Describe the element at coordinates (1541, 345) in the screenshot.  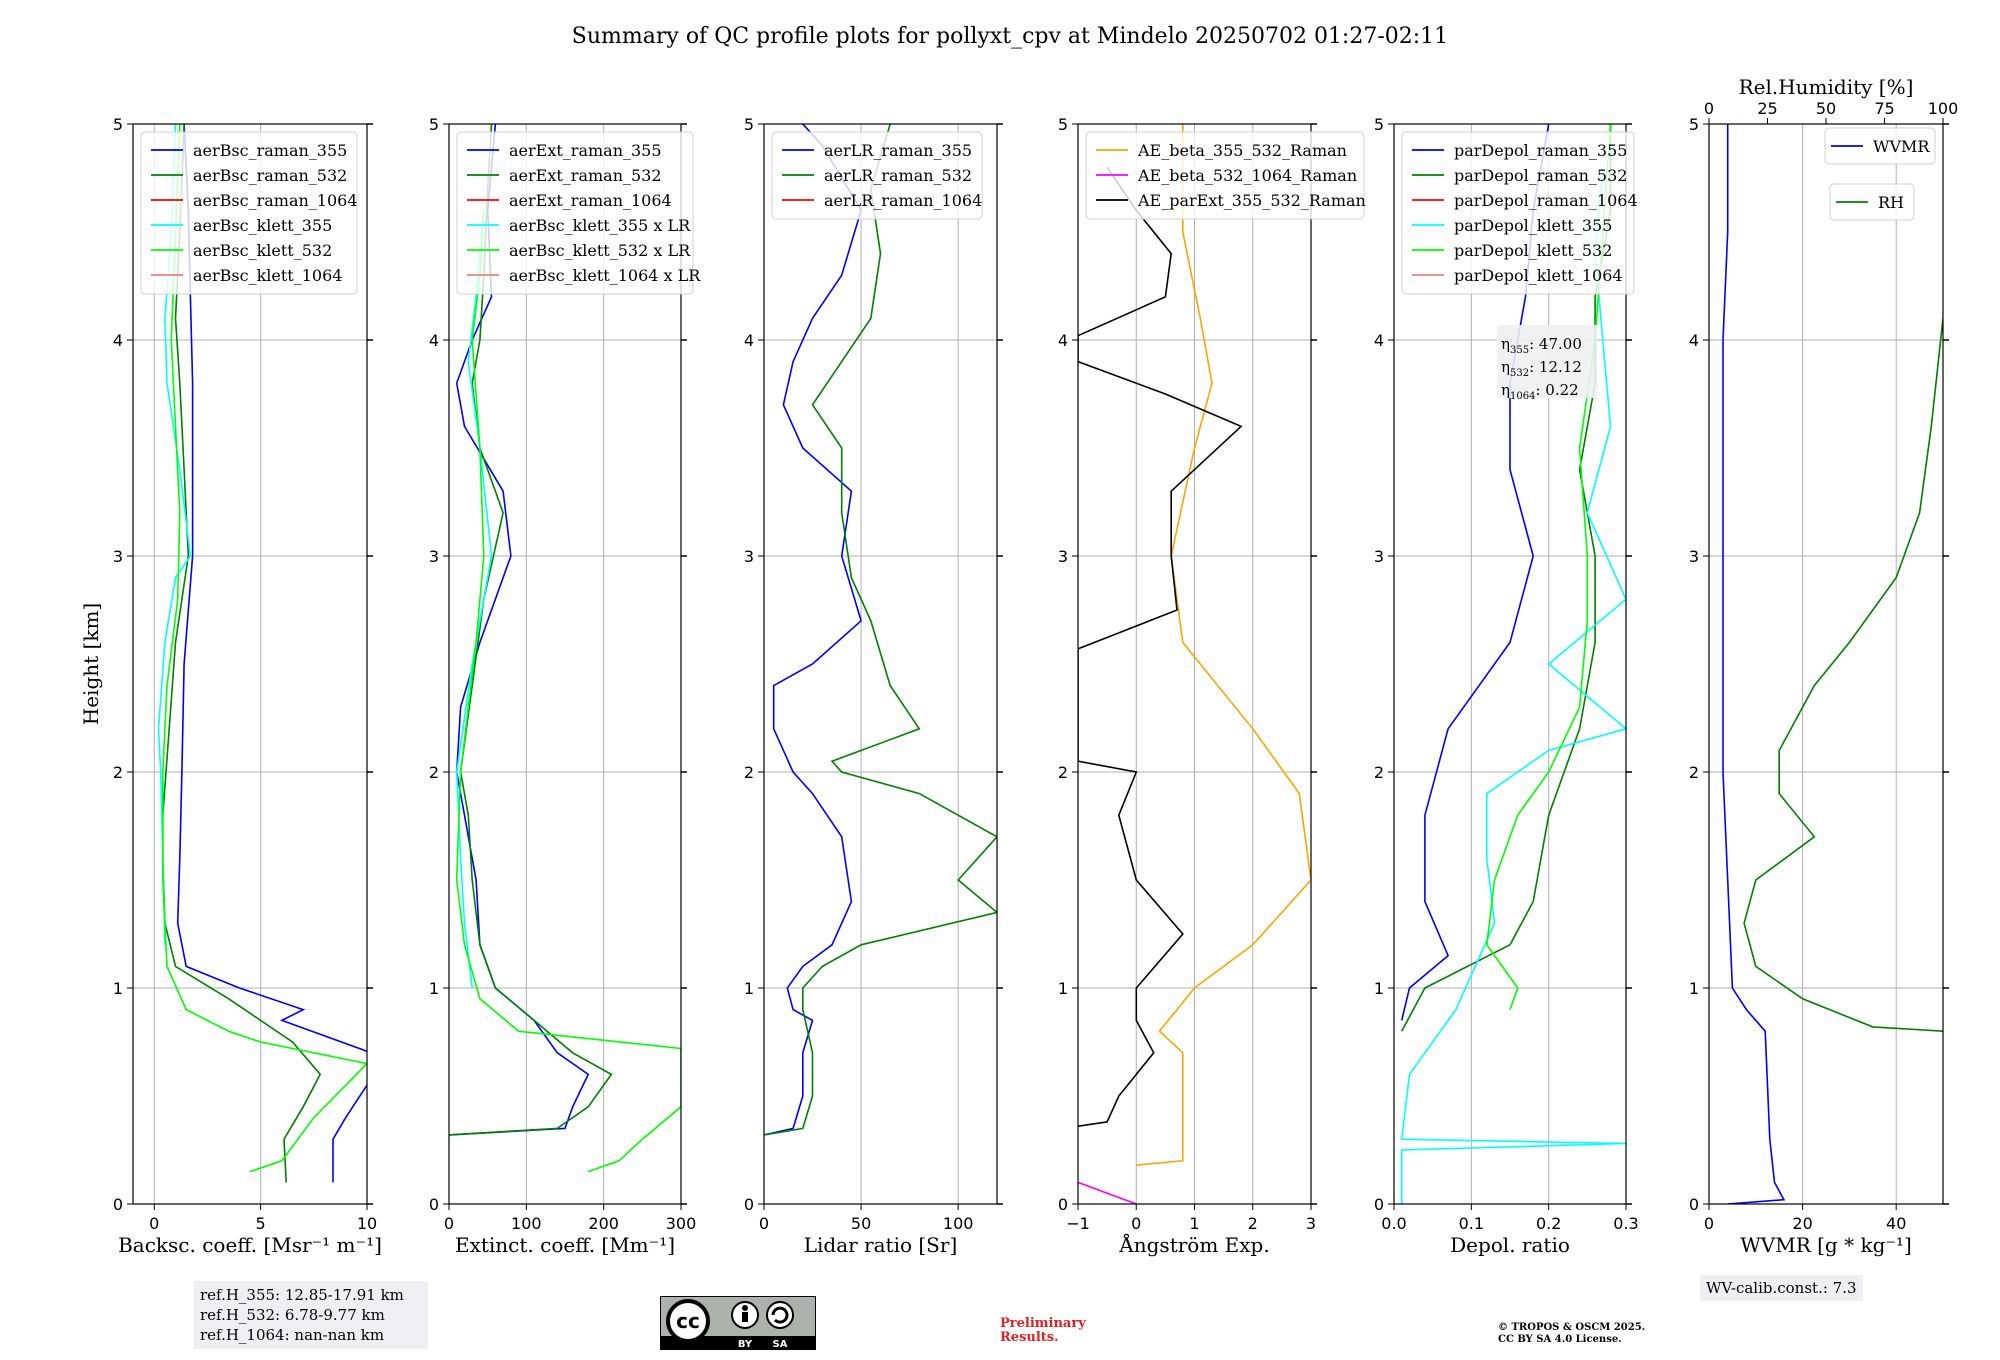
I see `eta-355: η355: 47.00` at that location.